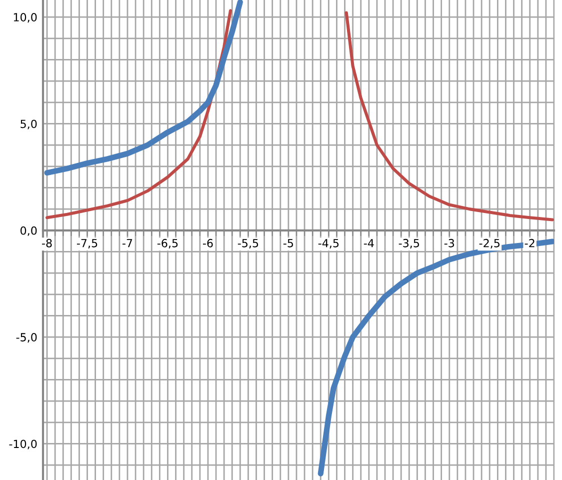 The width and height of the screenshot is (562, 480). Describe the element at coordinates (26, 338) in the screenshot. I see `y-tick-label: -5,0` at that location.